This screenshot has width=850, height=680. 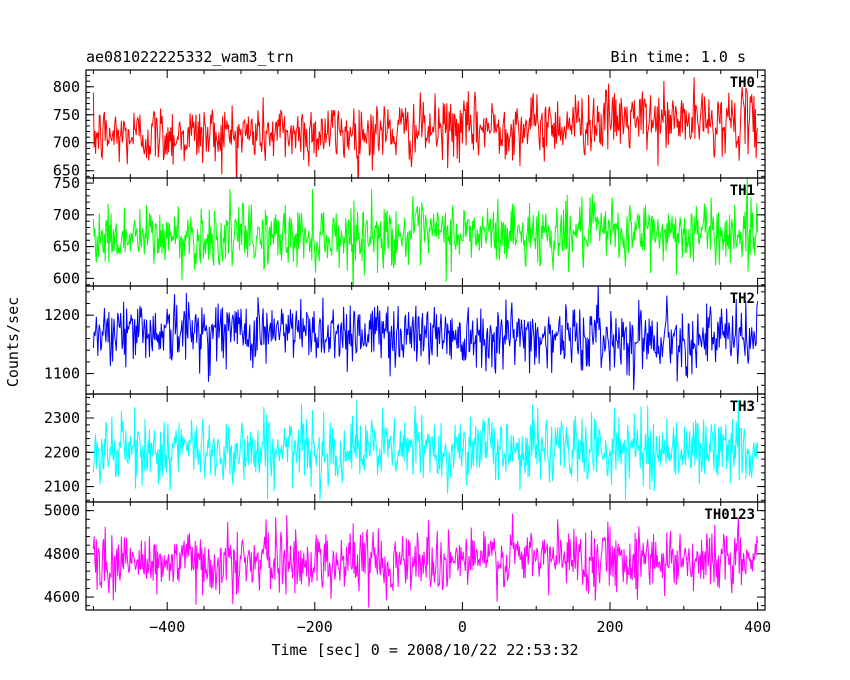 What do you see at coordinates (315, 627) in the screenshot?
I see `x-tick-label: −200` at bounding box center [315, 627].